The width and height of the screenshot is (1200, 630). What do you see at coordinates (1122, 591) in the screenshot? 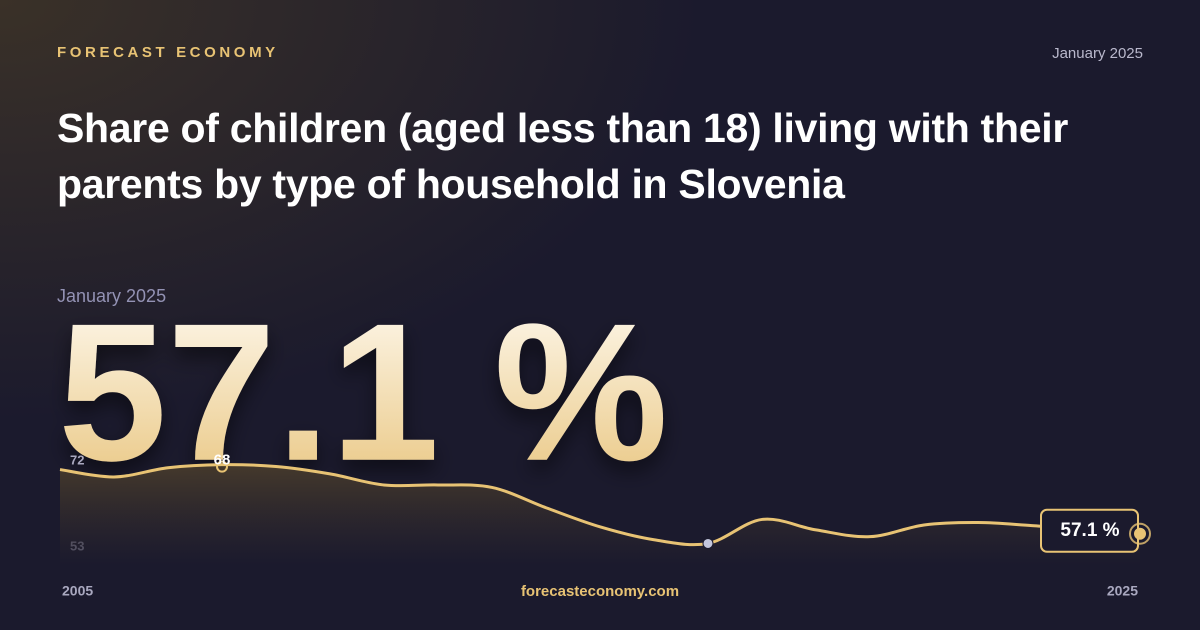
I see `x-tick-label: 2025` at bounding box center [1122, 591].